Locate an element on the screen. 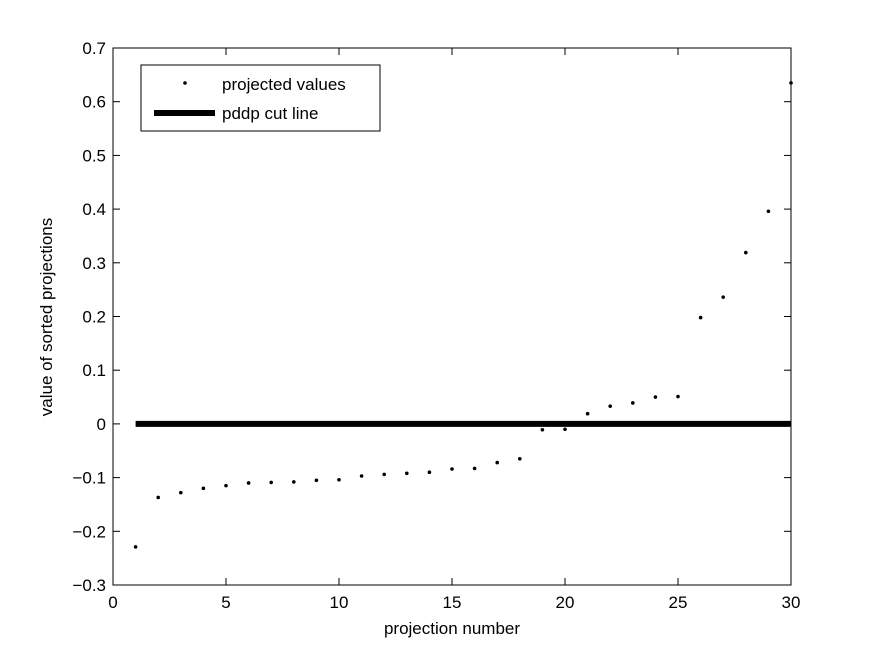 The image size is (872, 656). y-tick-label: 0.1 is located at coordinates (94, 370).